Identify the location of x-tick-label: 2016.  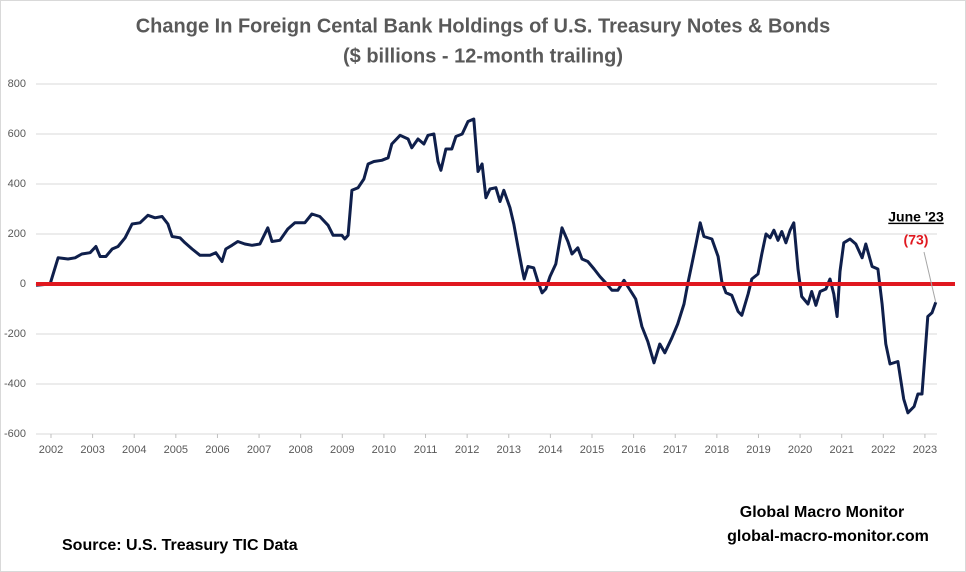
(633, 450).